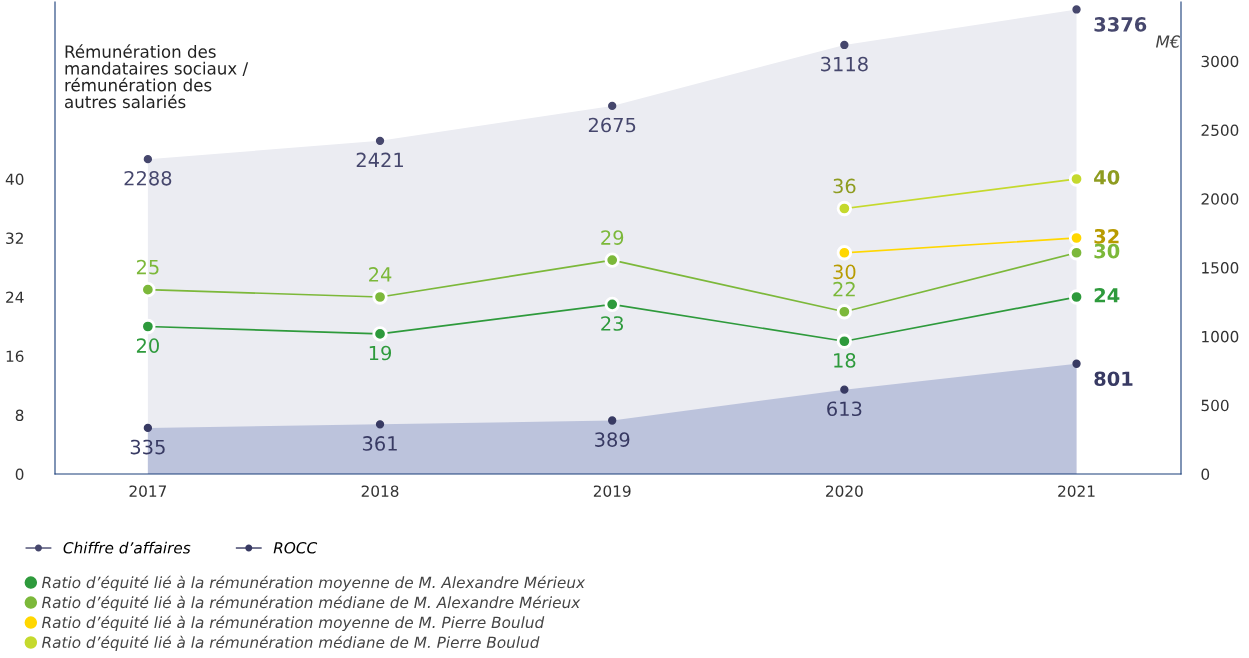  What do you see at coordinates (1220, 61) in the screenshot?
I see `y2-tick-label: 3000` at bounding box center [1220, 61].